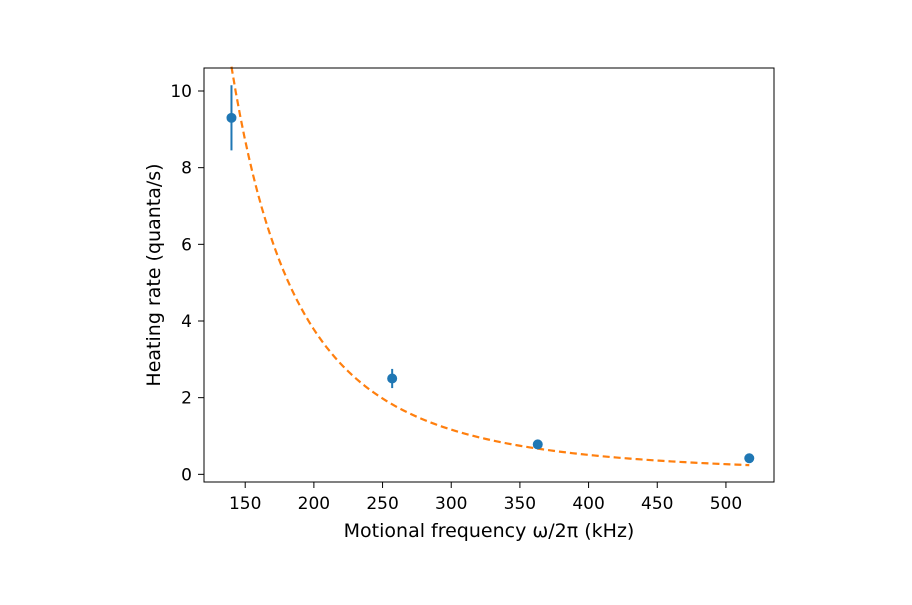 This screenshot has height=605, width=912. I want to click on y-axis-ticks: 0 2 4 6 8 10, so click(187, 283).